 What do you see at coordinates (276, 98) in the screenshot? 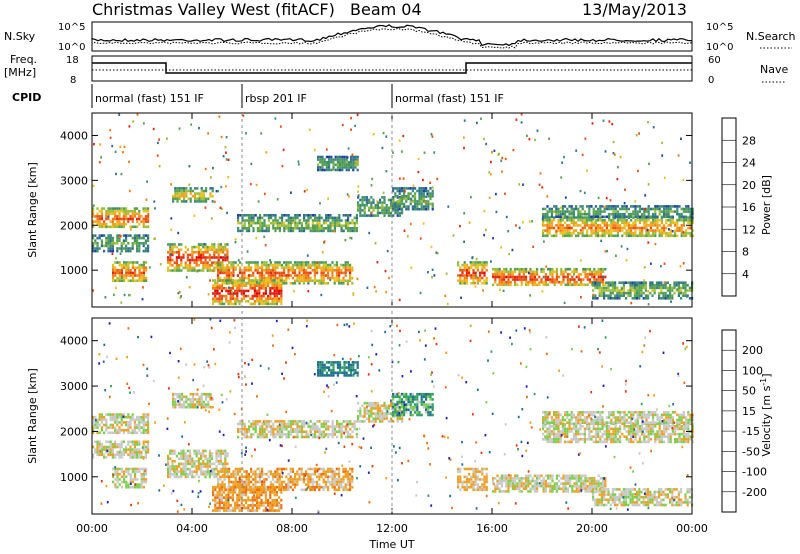
I see `cpid-segment-1: rbsp 201 IF` at bounding box center [276, 98].